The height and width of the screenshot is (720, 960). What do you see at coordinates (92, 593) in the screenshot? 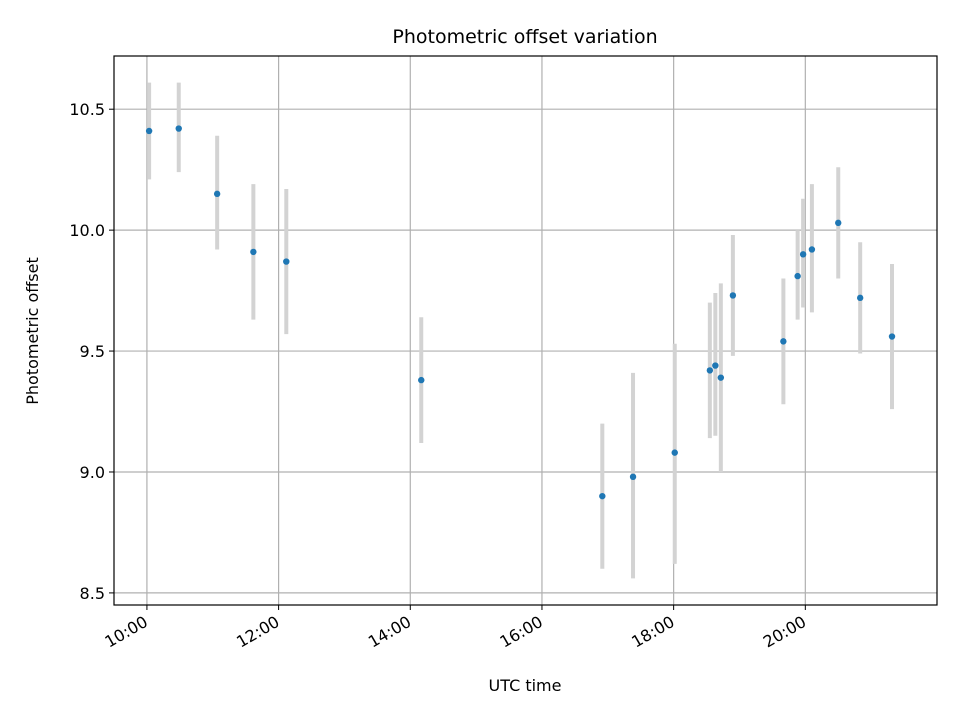
I see `y-tick-label: 8.5` at bounding box center [92, 593].